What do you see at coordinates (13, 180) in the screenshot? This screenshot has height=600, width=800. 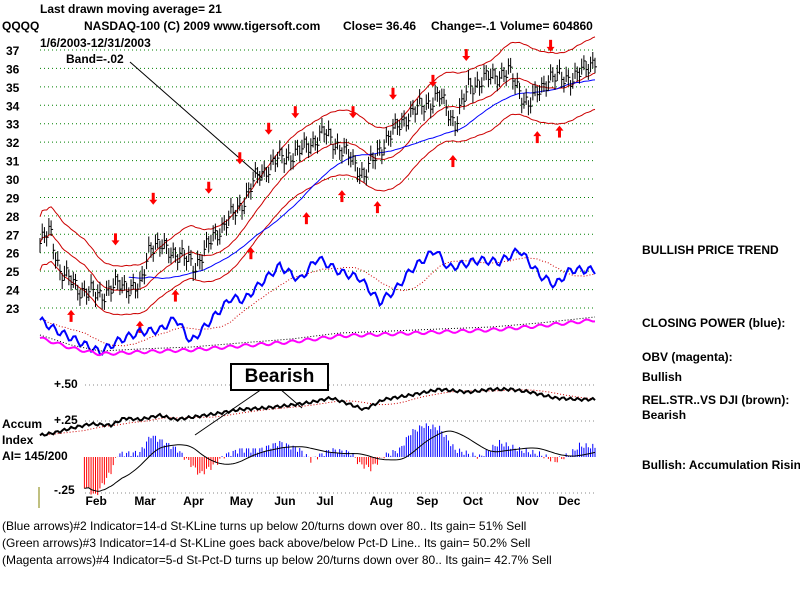 I see `price-tick-label: 30` at bounding box center [13, 180].